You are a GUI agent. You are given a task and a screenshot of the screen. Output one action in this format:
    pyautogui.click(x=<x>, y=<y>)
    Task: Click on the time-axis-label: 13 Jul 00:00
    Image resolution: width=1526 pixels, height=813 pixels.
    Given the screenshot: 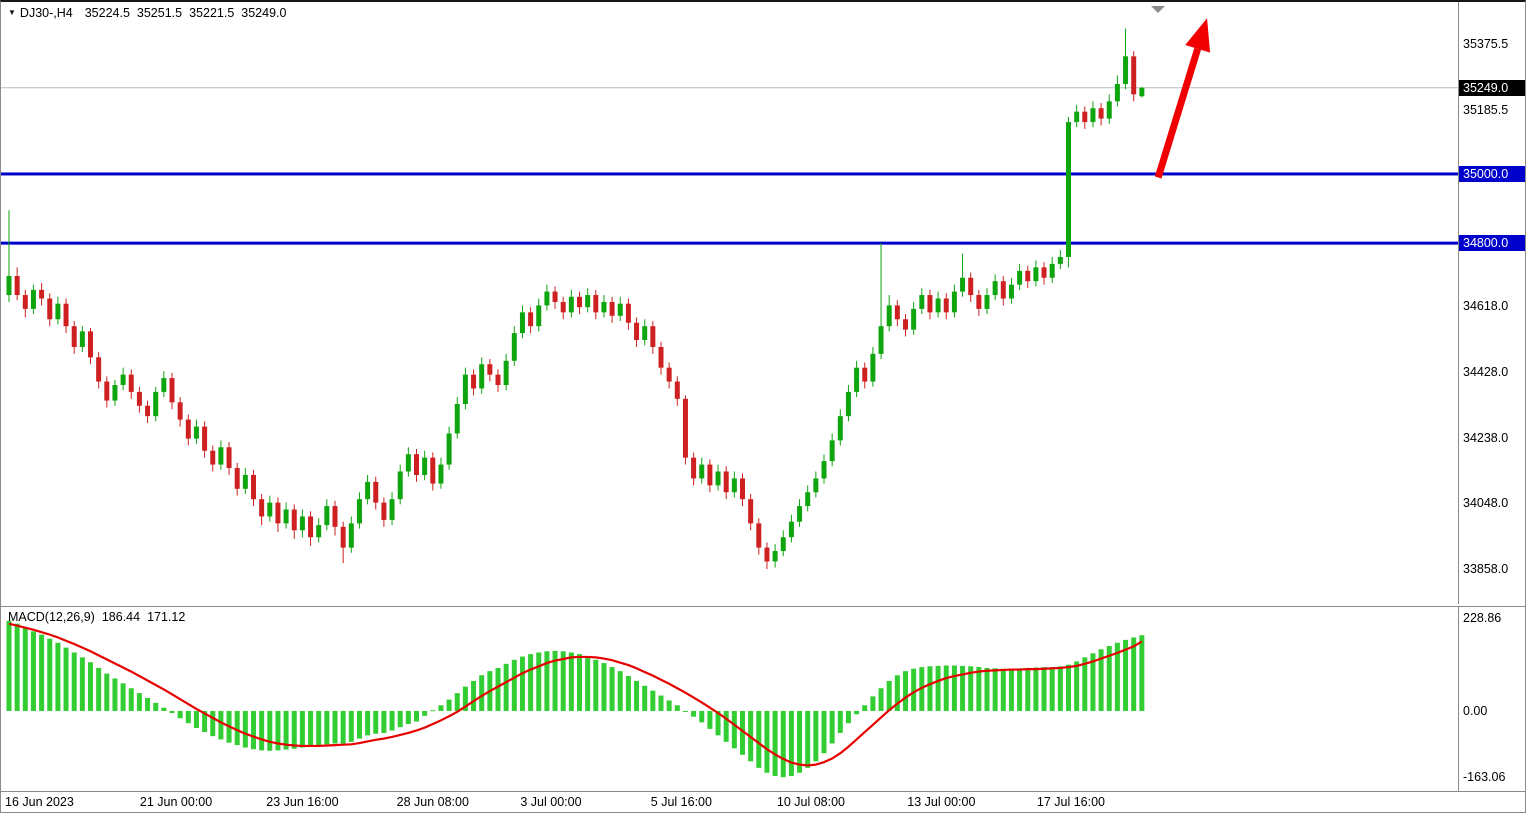 What is the action you would take?
    pyautogui.click(x=941, y=802)
    